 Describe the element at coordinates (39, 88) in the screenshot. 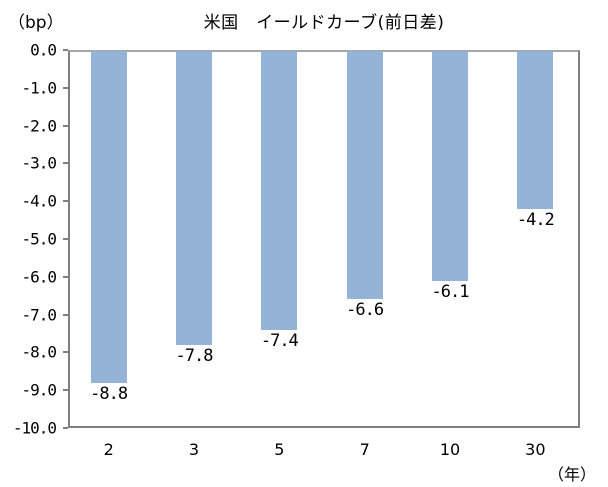

I see `y-tick-label: -1.0` at that location.